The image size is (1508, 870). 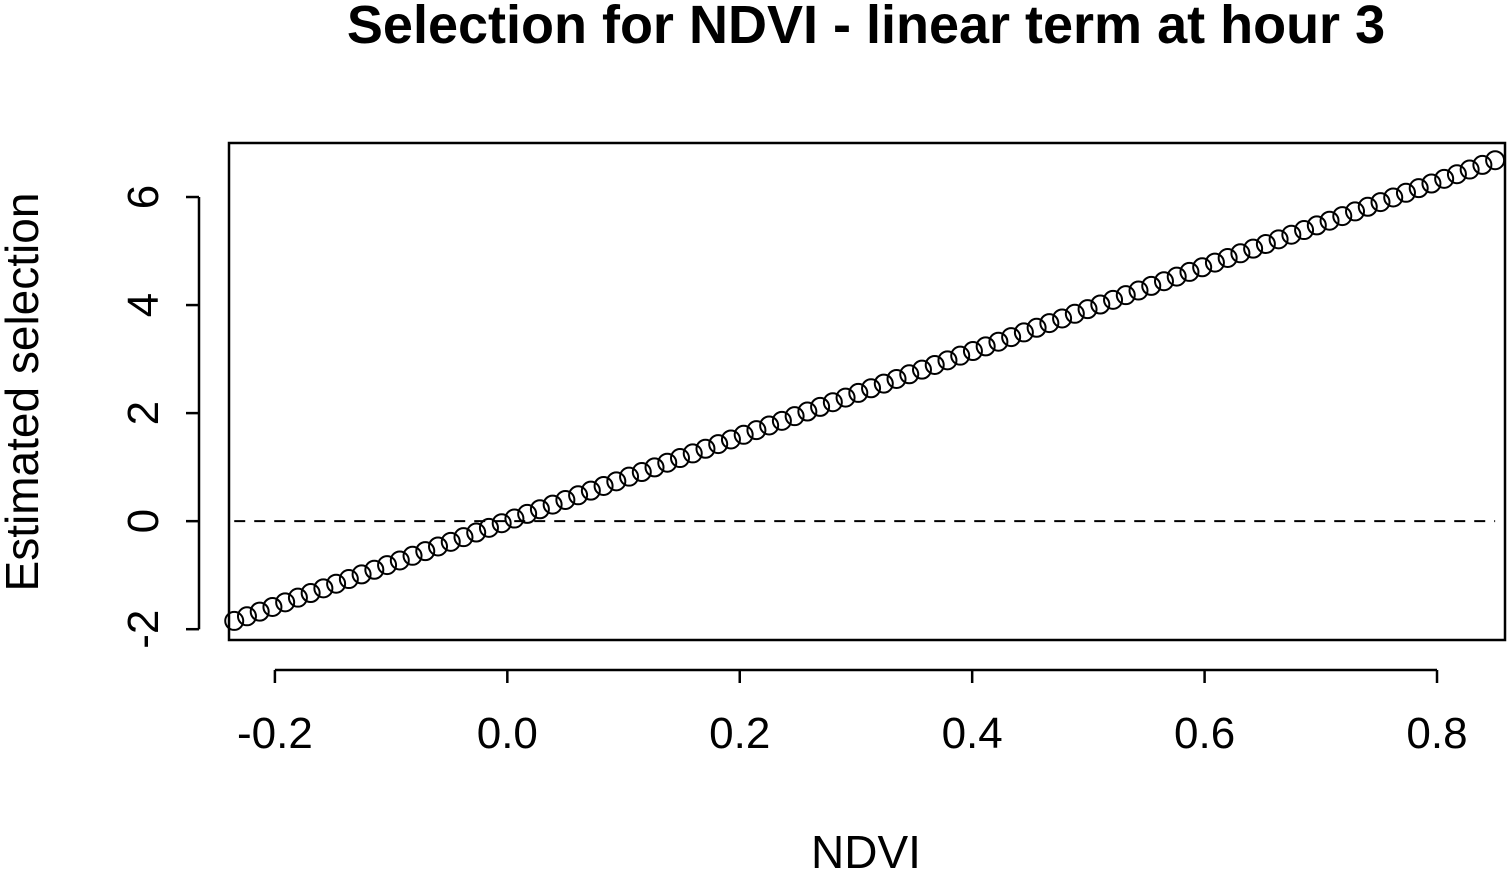 I want to click on x-tick-label: 0.6, so click(x=1204, y=733).